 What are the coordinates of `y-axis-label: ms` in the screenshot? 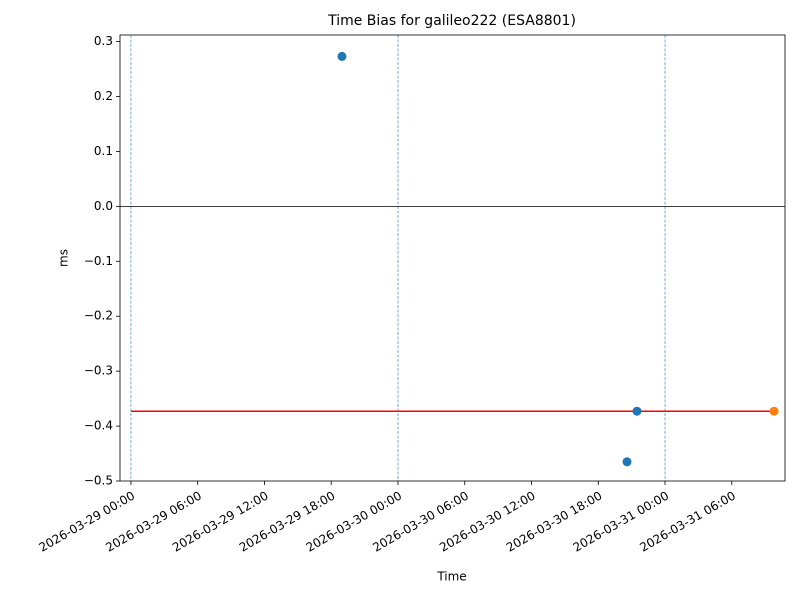 It's located at (64, 258).